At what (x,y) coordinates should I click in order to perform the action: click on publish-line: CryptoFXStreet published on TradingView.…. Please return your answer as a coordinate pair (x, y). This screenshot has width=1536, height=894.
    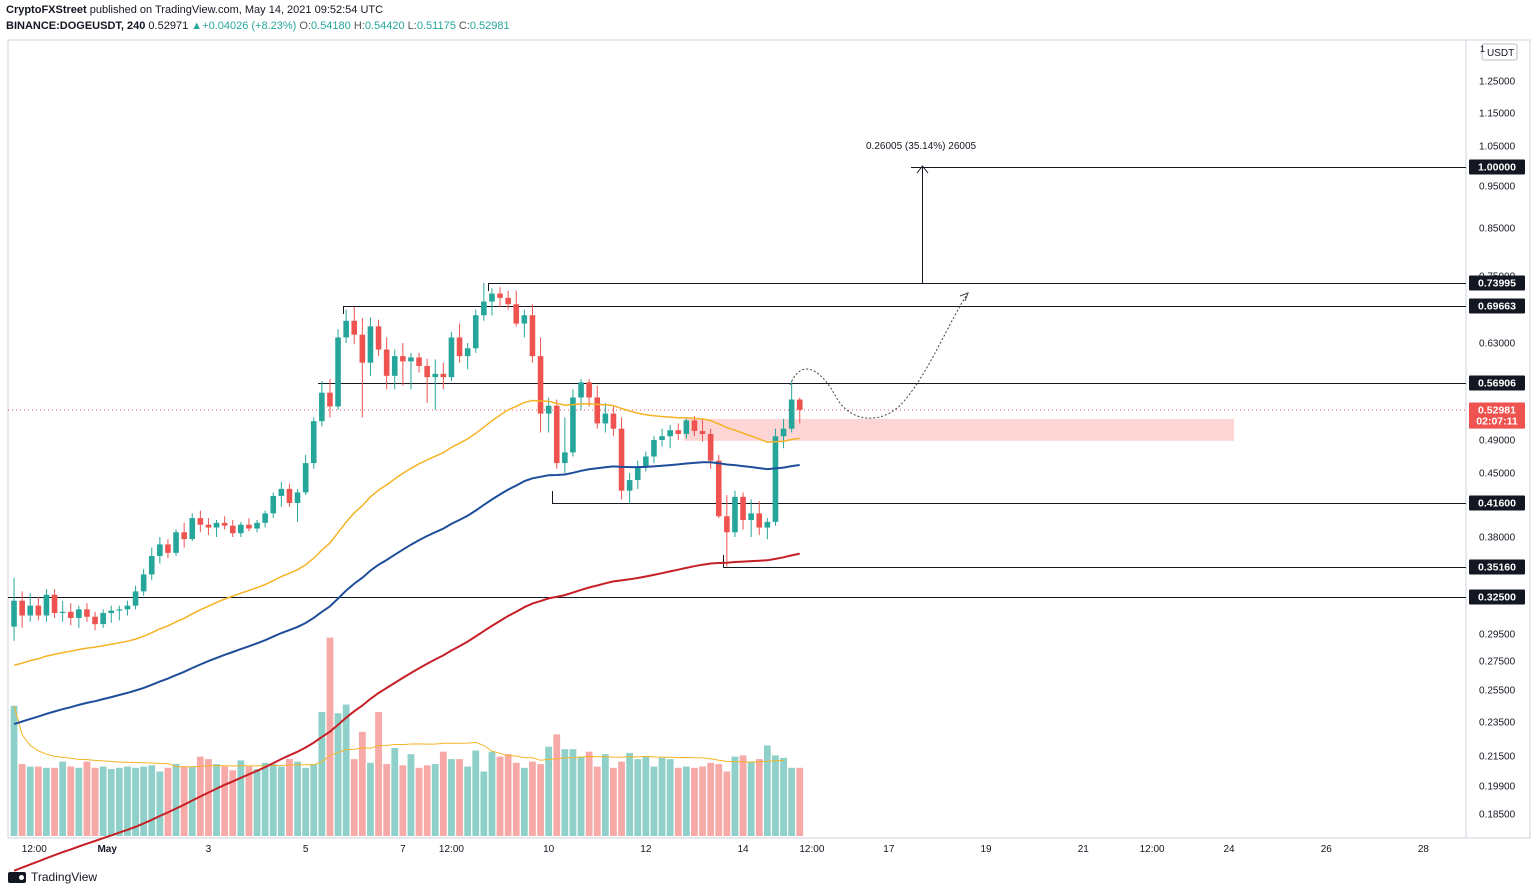
    Looking at the image, I should click on (194, 10).